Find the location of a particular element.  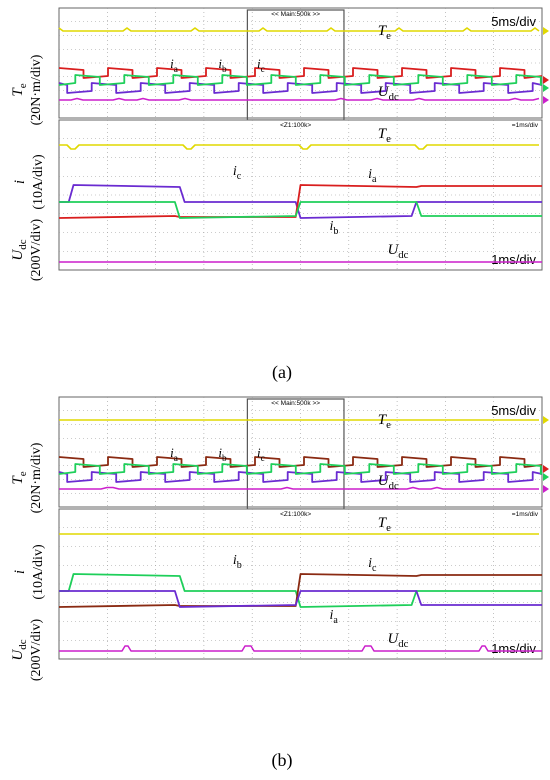

ylabel-a-mid: i (10A/div) is located at coordinates (29, 182).